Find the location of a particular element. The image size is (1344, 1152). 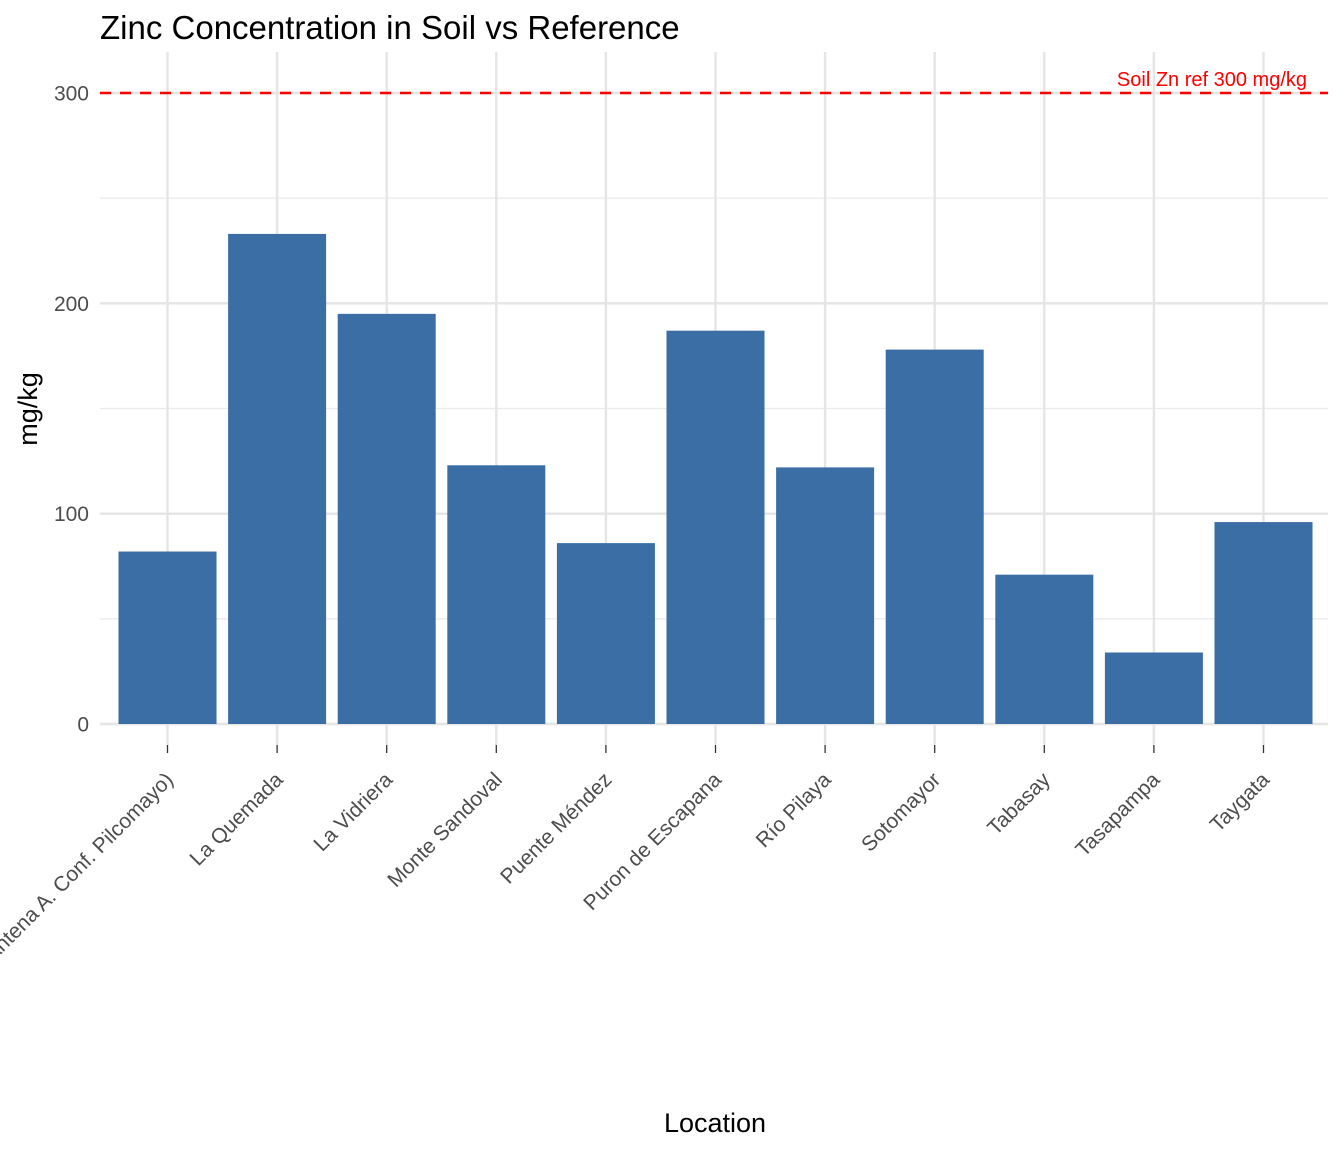

x-tick-label: Tabasay is located at coordinates (1019, 804).